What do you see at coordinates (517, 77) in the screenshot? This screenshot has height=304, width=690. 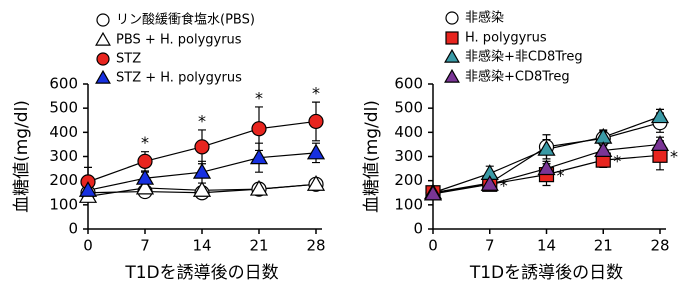 I see `legend-label: 非感染+CD8Treg` at bounding box center [517, 77].